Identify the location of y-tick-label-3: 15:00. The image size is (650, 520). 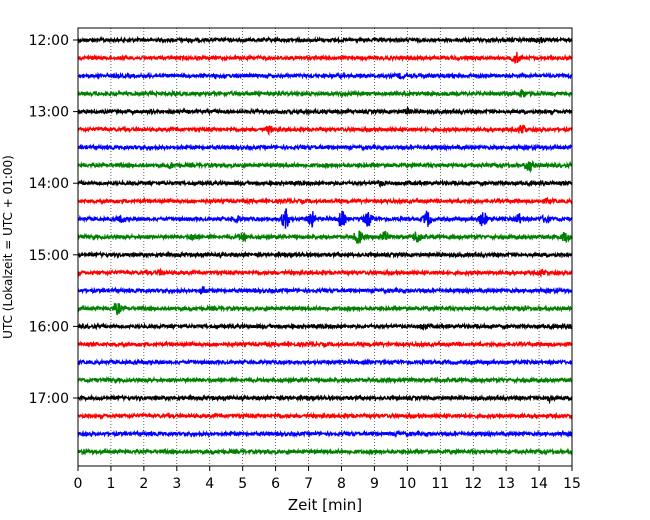
(49, 256).